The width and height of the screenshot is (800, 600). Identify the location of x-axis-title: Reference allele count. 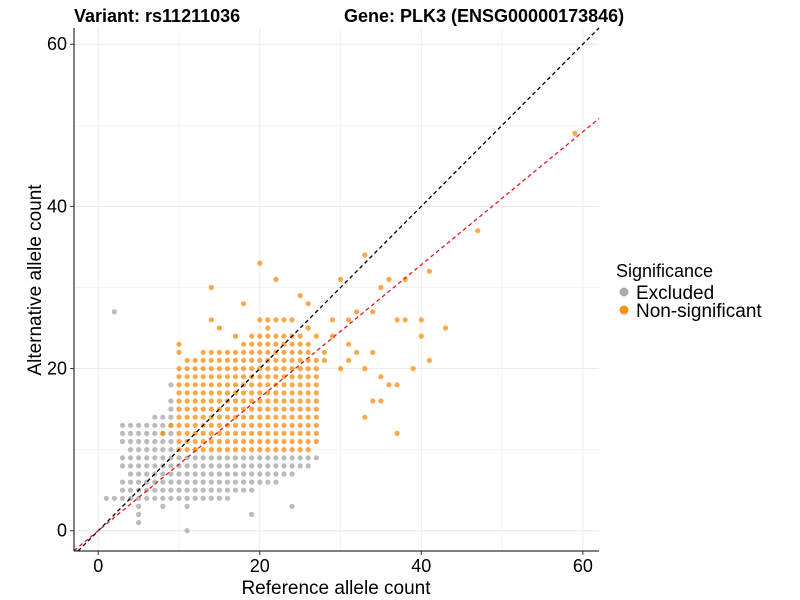
(336, 588).